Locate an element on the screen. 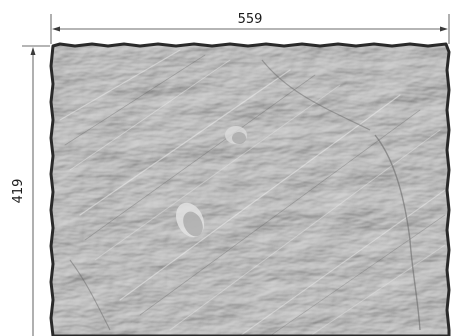  width-label: 559 is located at coordinates (250, 19).